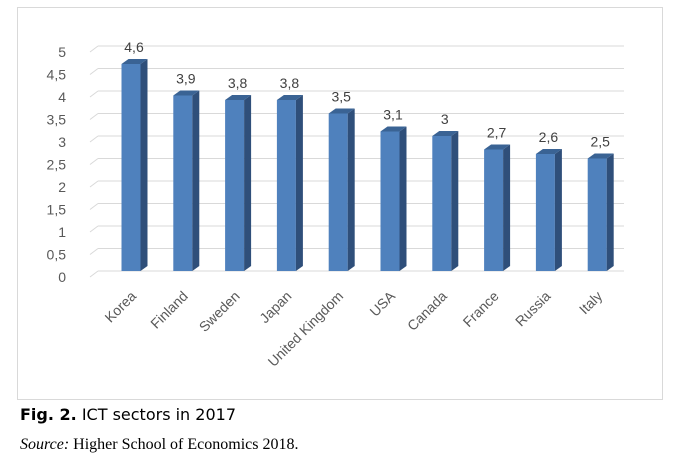  What do you see at coordinates (156, 414) in the screenshot?
I see `figure-title: ICT sectors in 2017` at bounding box center [156, 414].